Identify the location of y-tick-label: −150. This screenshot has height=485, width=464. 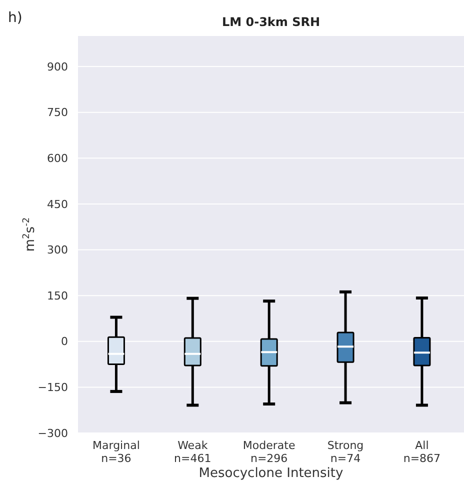
(53, 387).